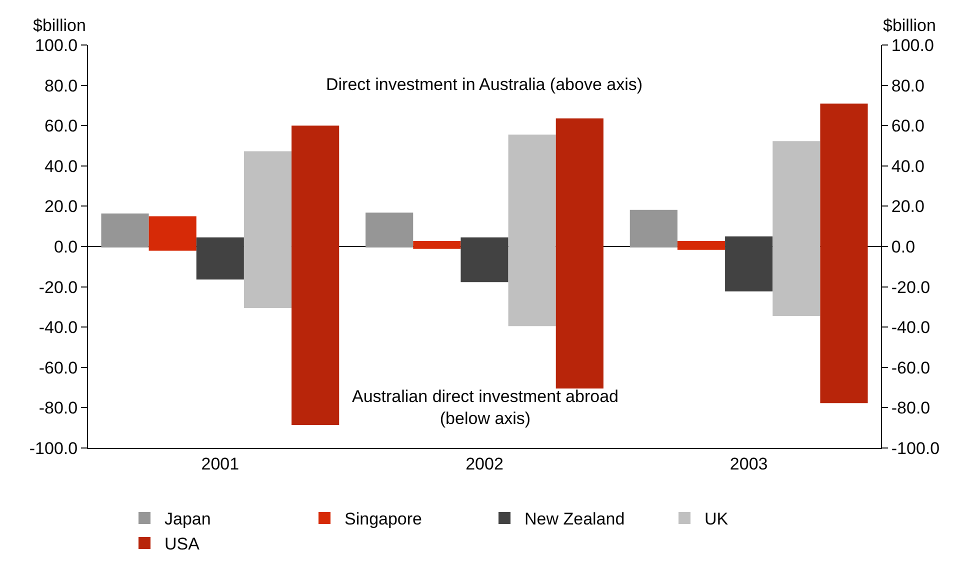 The height and width of the screenshot is (573, 969). What do you see at coordinates (907, 86) in the screenshot?
I see `y2-tick-label: 80.0` at bounding box center [907, 86].